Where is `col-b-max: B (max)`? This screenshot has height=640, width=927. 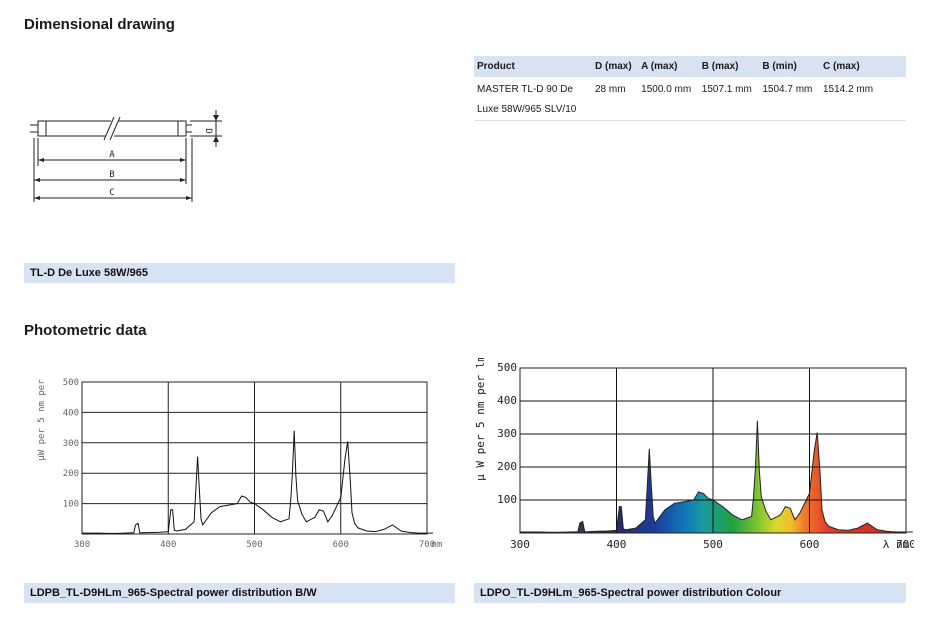
col-b-max: B (max) is located at coordinates (729, 66).